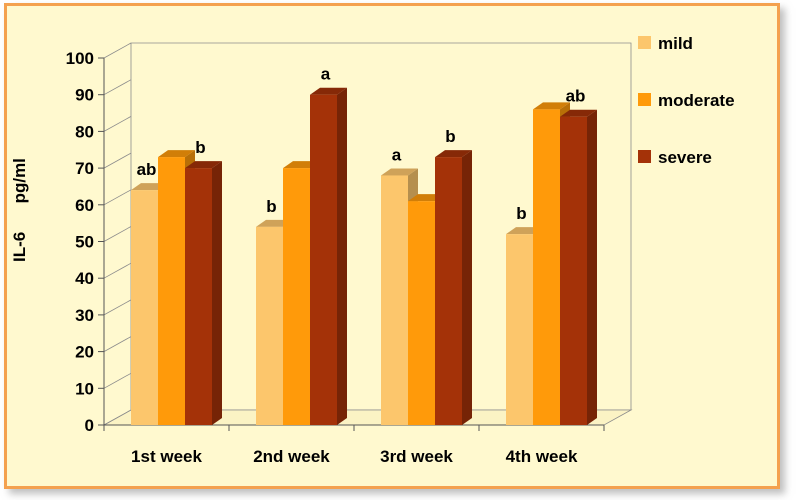 The image size is (798, 500). What do you see at coordinates (675, 43) in the screenshot?
I see `legend-label: mild` at bounding box center [675, 43].